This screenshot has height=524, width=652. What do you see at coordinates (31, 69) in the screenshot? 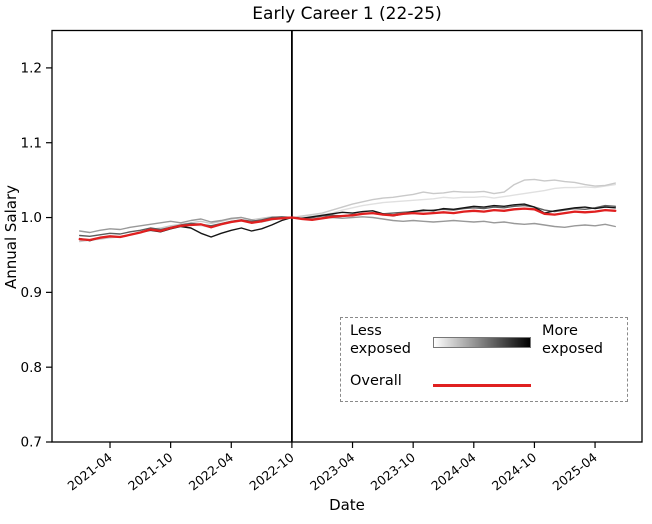
I see `y-tick-label: 1.2` at bounding box center [31, 69].